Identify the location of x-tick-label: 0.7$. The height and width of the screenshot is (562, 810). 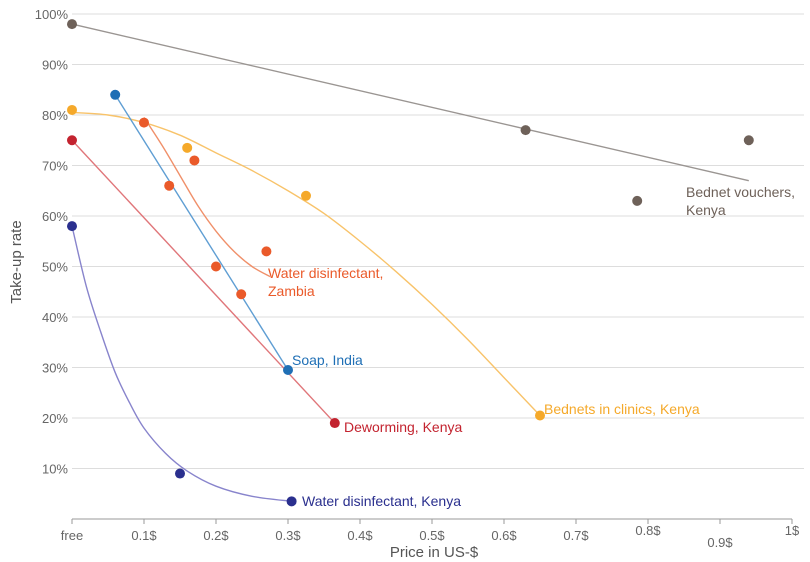
(576, 535).